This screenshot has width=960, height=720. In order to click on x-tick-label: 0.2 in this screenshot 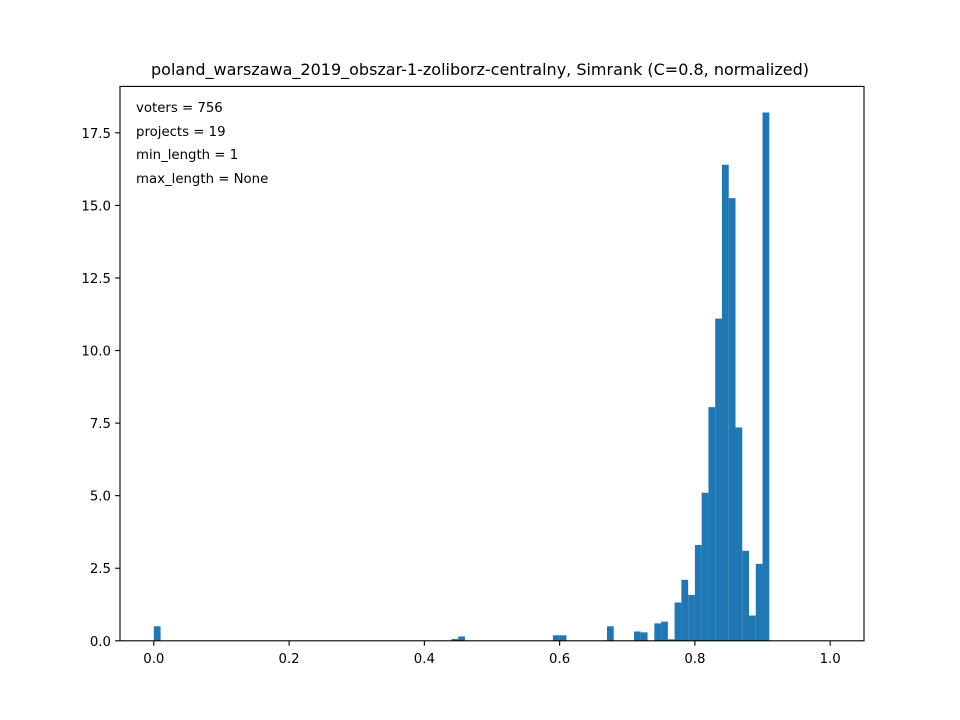, I will do `click(289, 659)`.